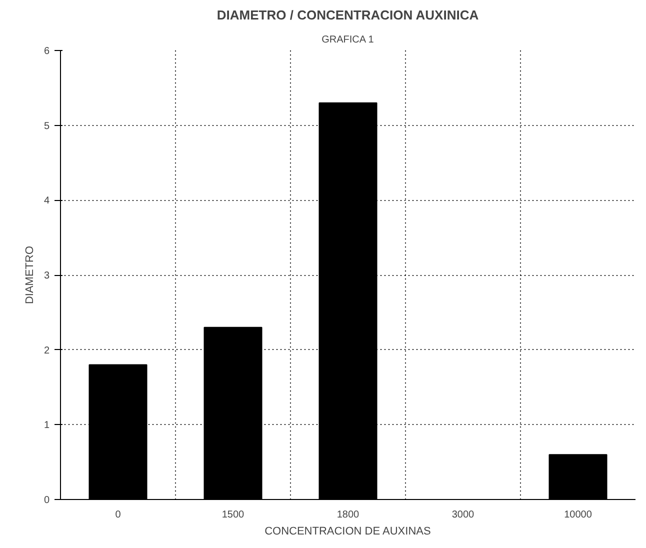 The width and height of the screenshot is (646, 548). What do you see at coordinates (47, 500) in the screenshot?
I see `y-tick-label: 0` at bounding box center [47, 500].